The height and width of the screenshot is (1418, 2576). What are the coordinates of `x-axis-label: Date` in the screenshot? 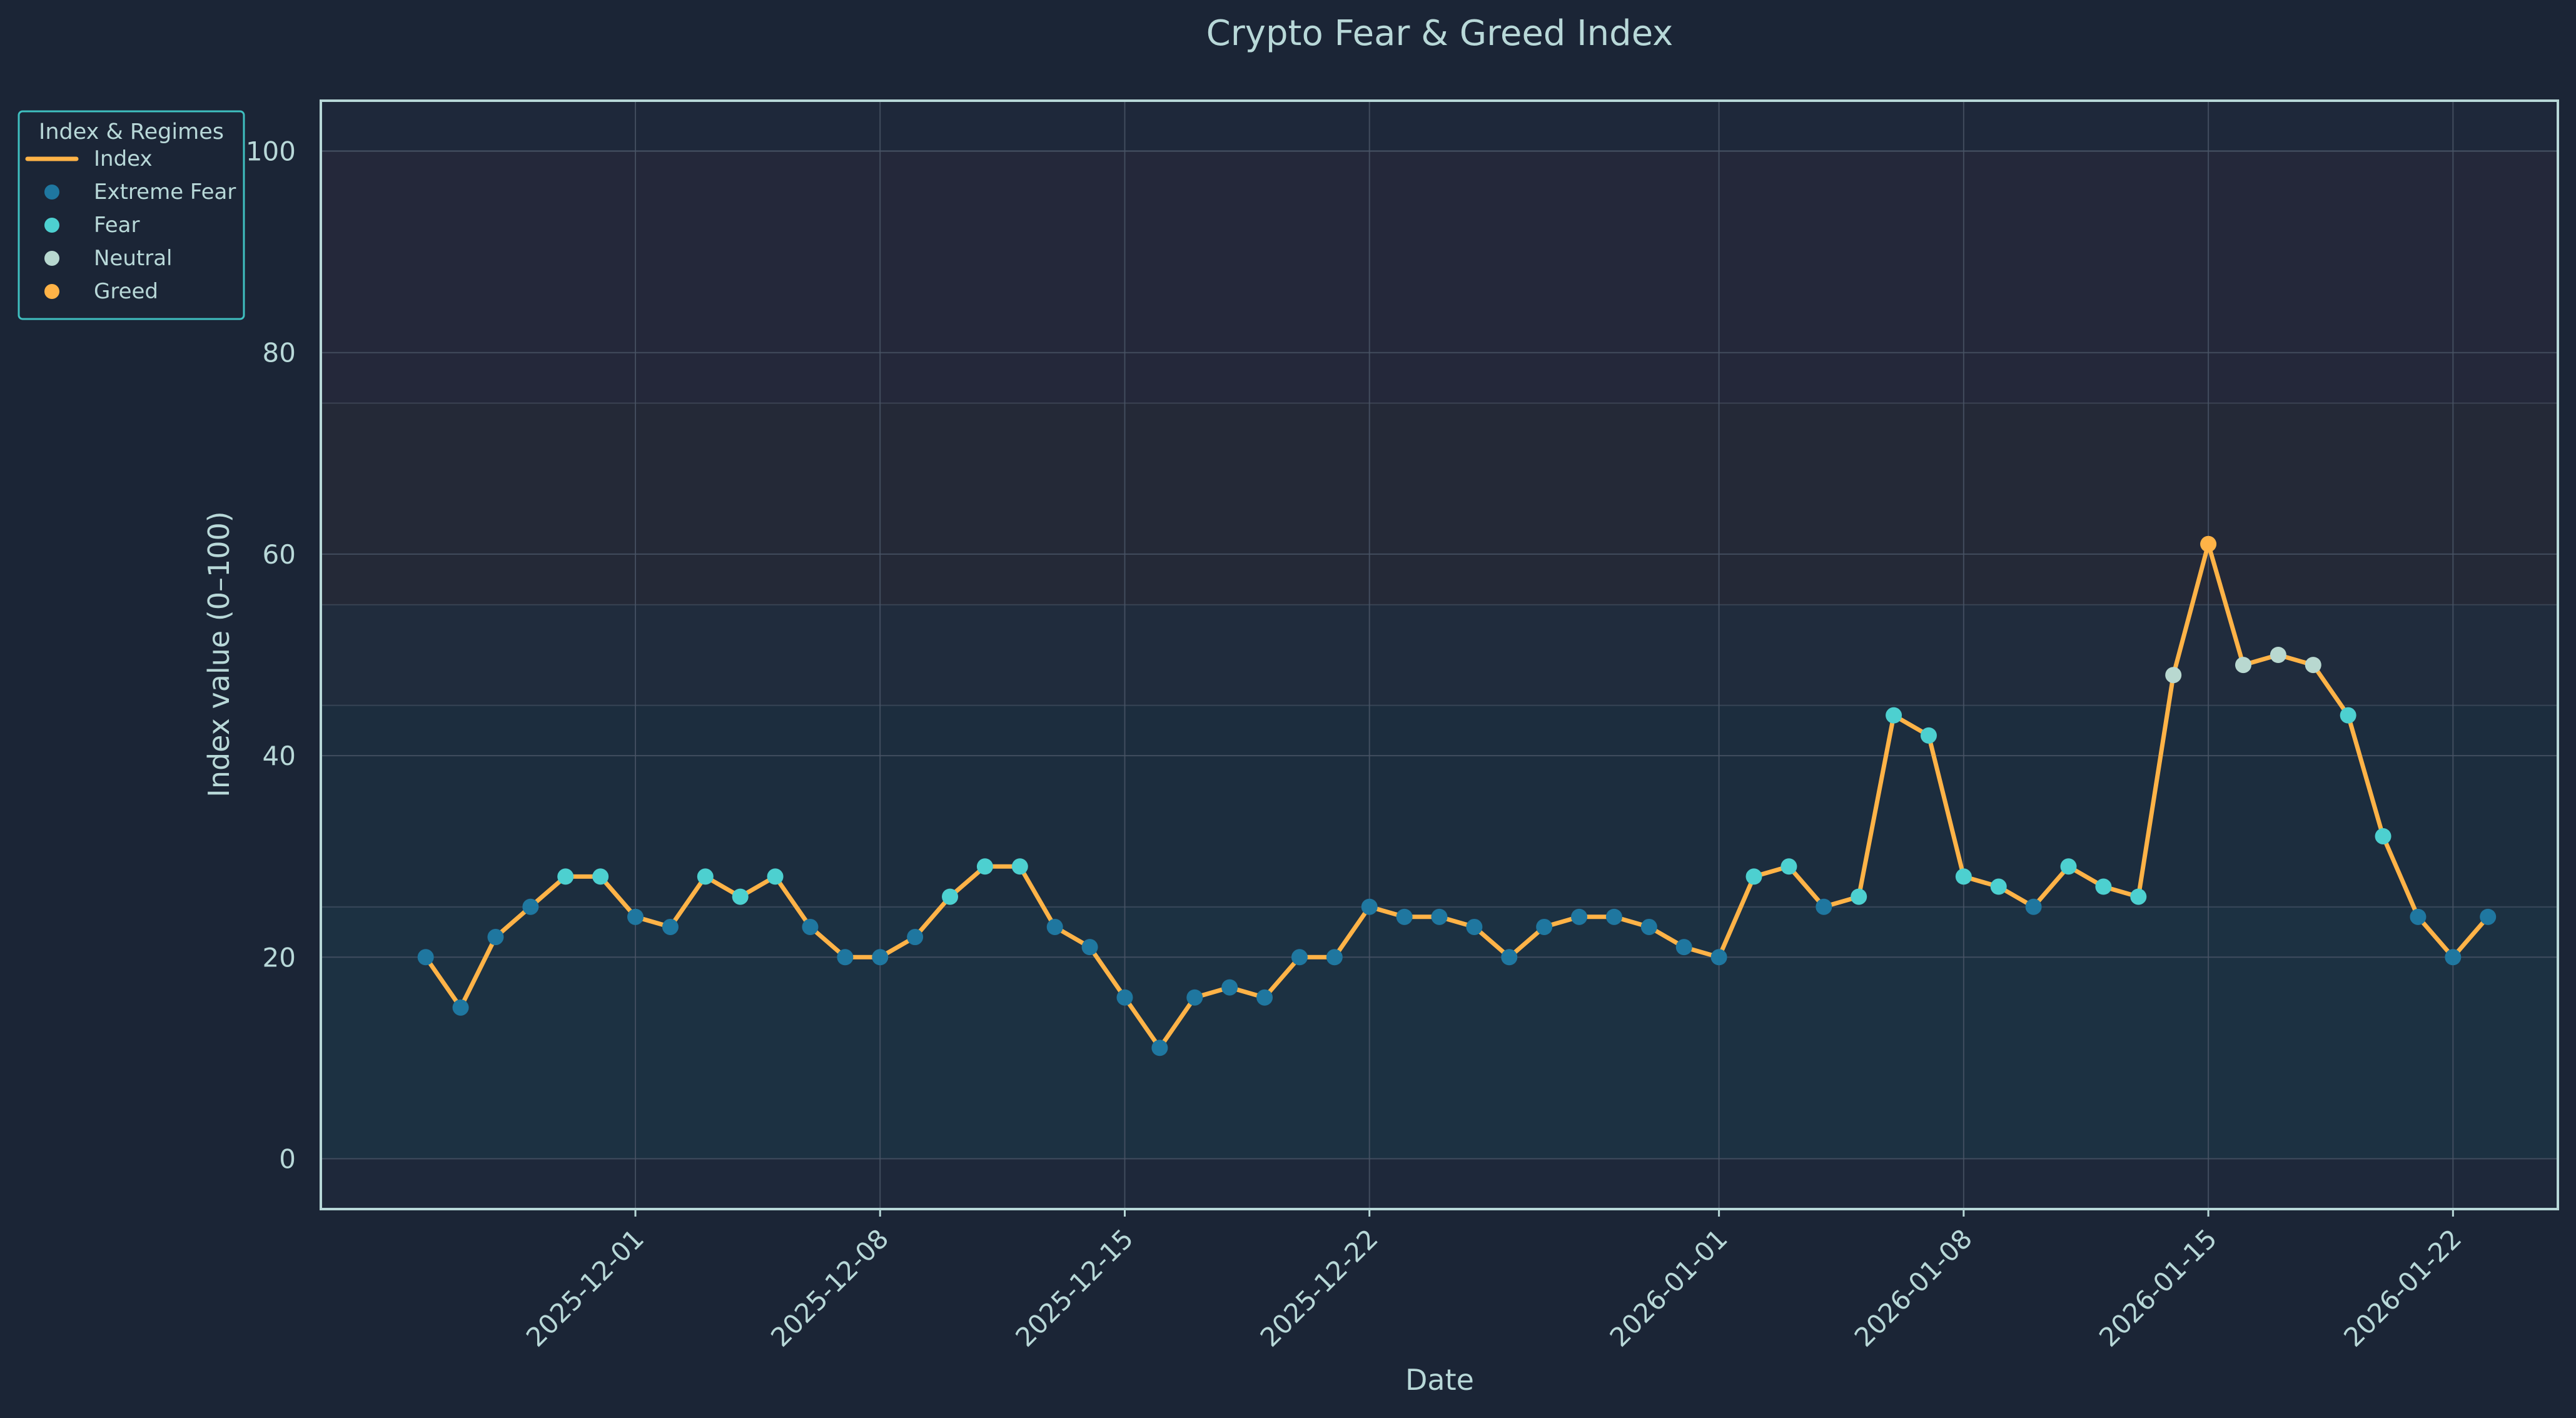 It's located at (1440, 1380).